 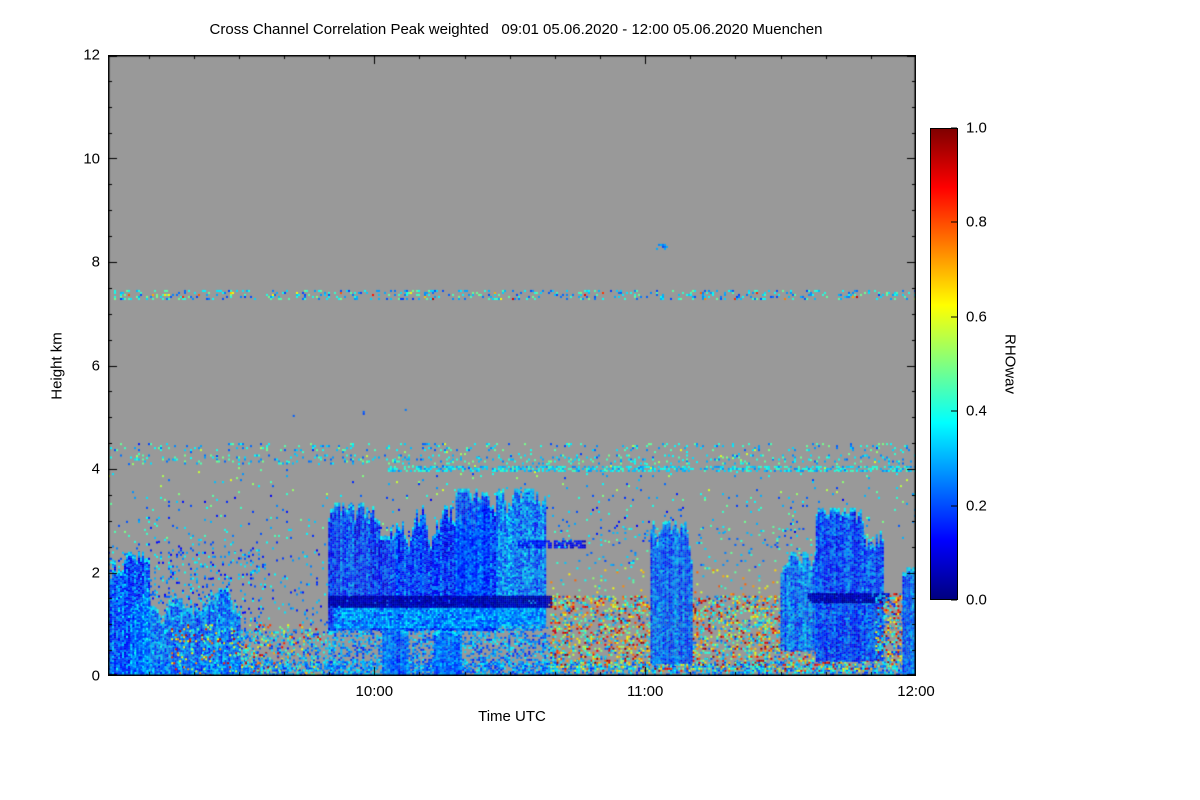 I want to click on colorbar-tick-label: 0.0, so click(x=976, y=600).